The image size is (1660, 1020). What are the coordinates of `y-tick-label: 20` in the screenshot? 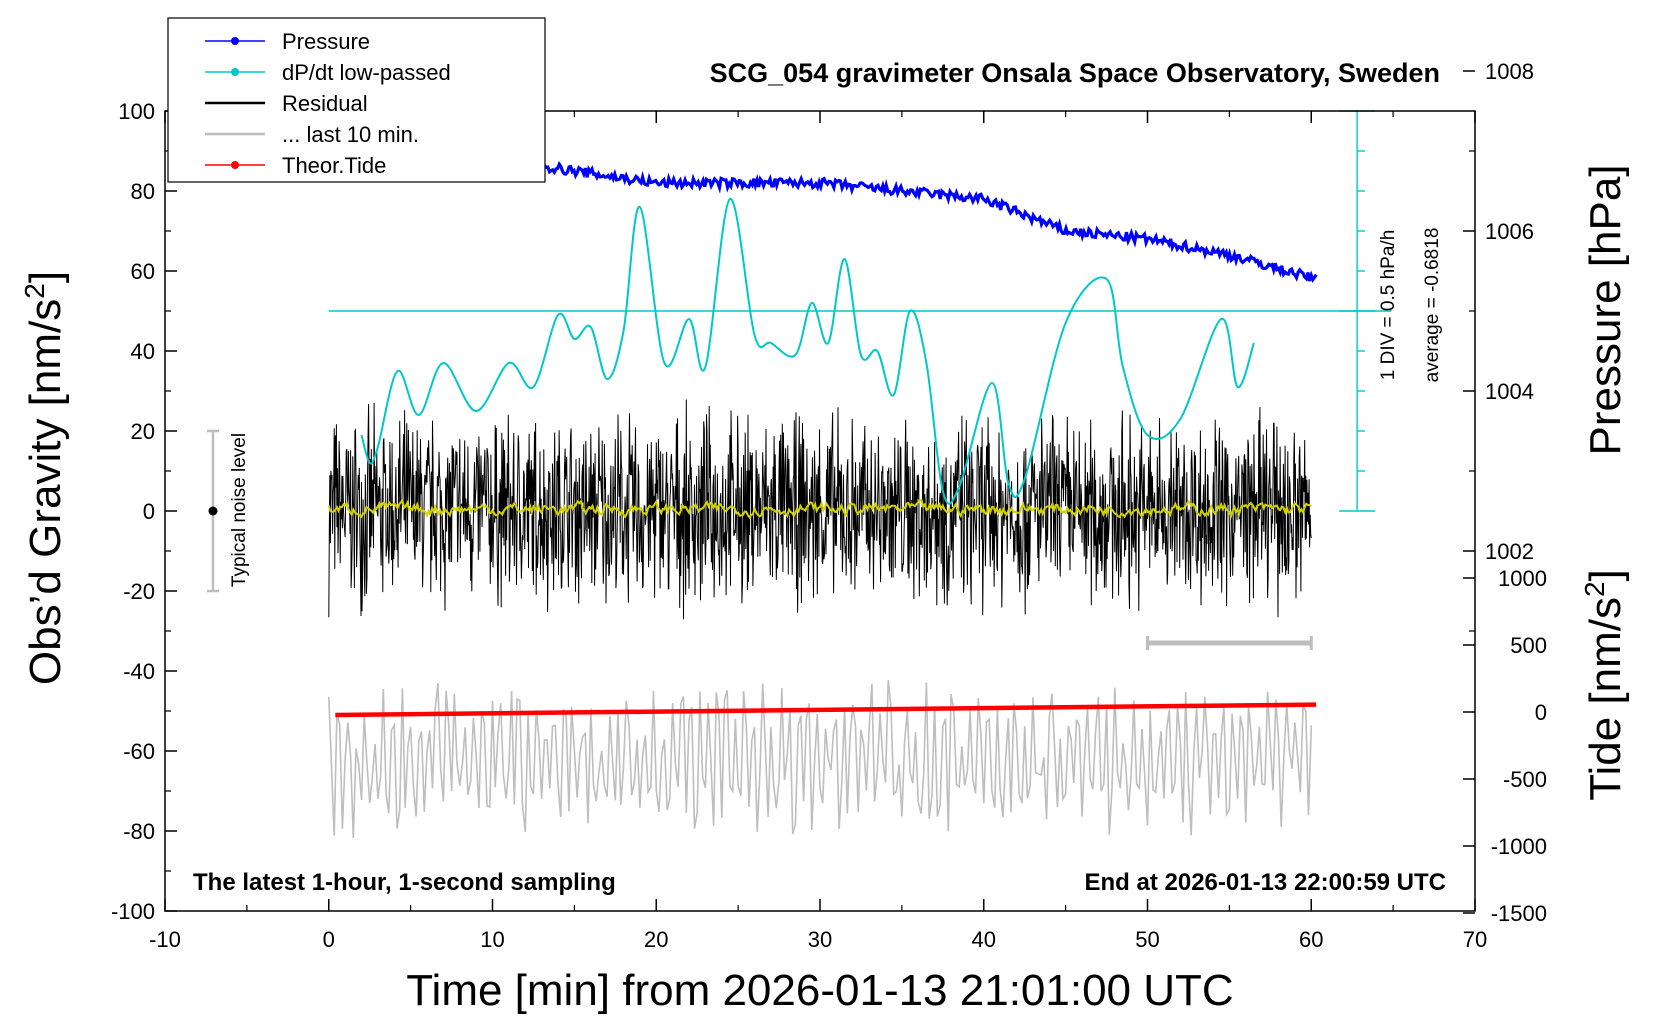 It's located at (143, 431).